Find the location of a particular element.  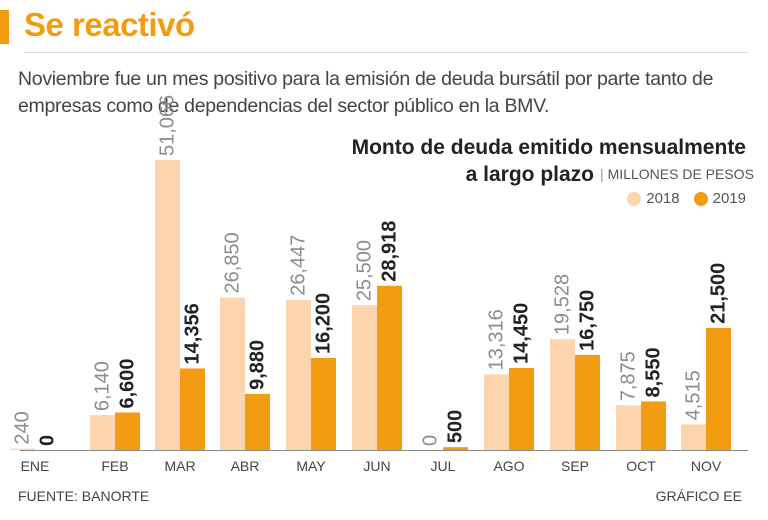

chart-title-line2: a largo plazo is located at coordinates (529, 174).